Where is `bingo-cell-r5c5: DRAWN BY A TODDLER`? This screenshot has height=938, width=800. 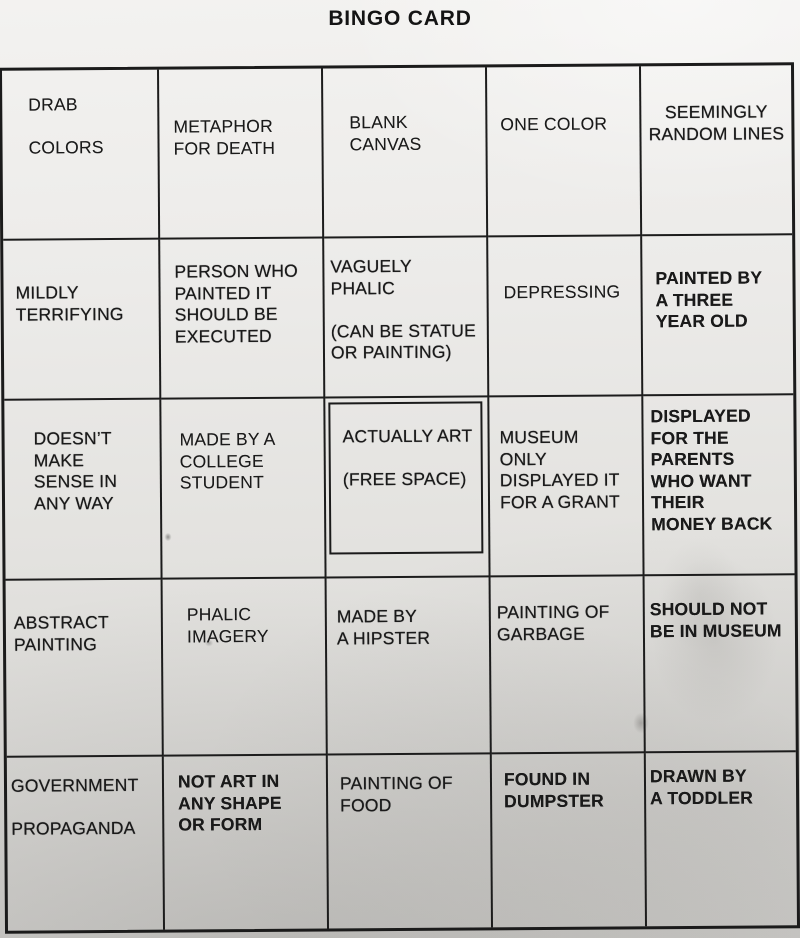 bingo-cell-r5c5: DRAWN BY A TODDLER is located at coordinates (721, 839).